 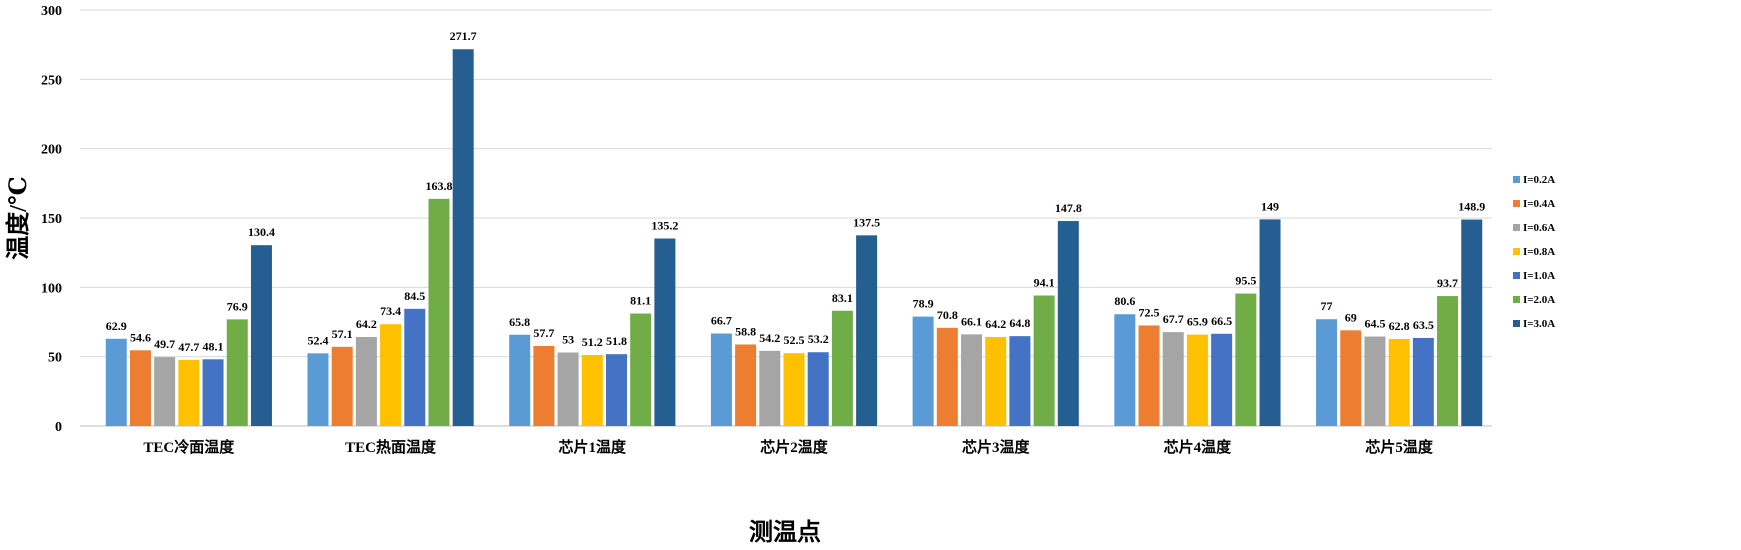 What do you see at coordinates (1539, 204) in the screenshot?
I see `legend-label: I=0.4A` at bounding box center [1539, 204].